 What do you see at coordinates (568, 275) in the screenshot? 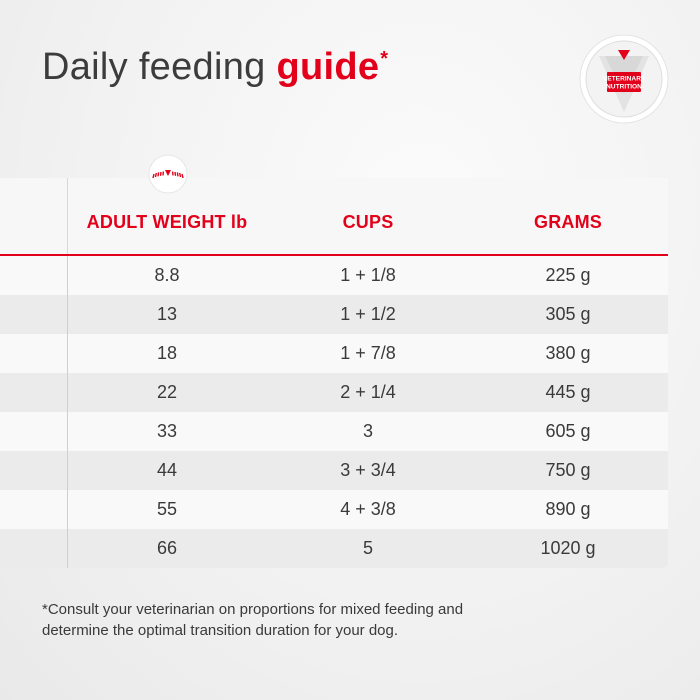
I see `cell-grams: 225 g` at bounding box center [568, 275].